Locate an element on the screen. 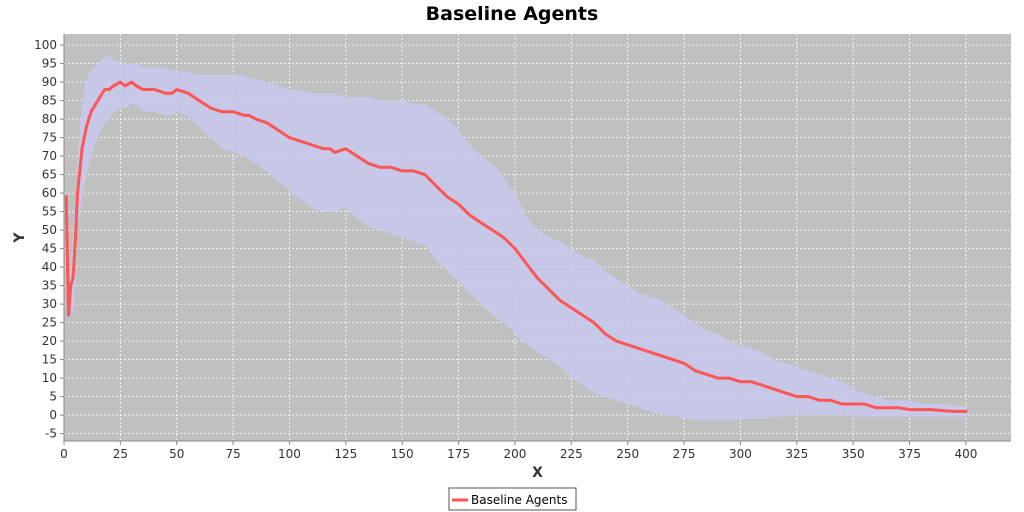 The width and height of the screenshot is (1024, 512). x-tick-label: 125 is located at coordinates (345, 454).